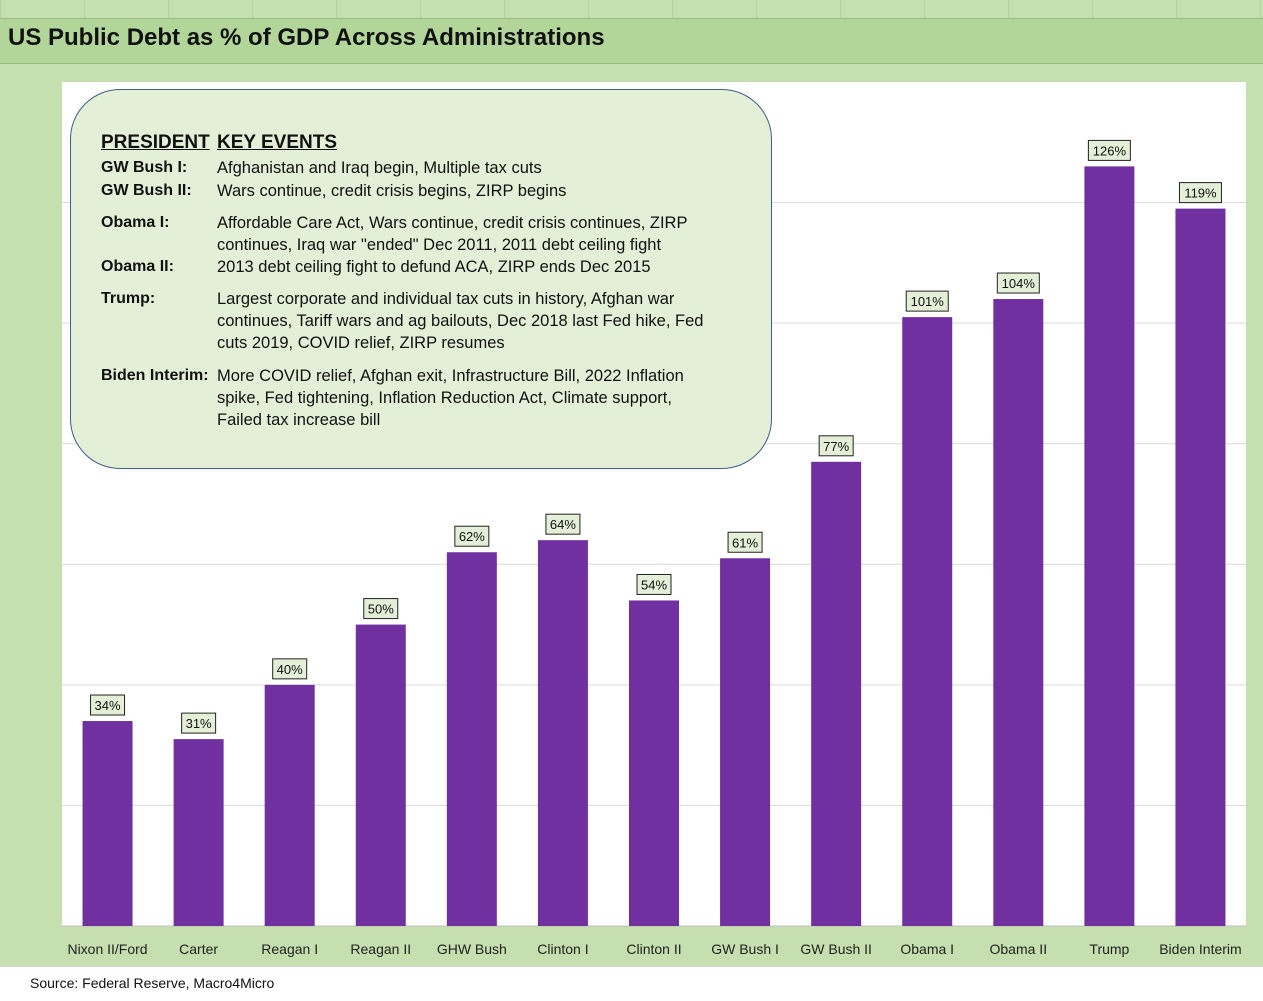 This screenshot has width=1263, height=1001. I want to click on data-label: 54%, so click(654, 584).